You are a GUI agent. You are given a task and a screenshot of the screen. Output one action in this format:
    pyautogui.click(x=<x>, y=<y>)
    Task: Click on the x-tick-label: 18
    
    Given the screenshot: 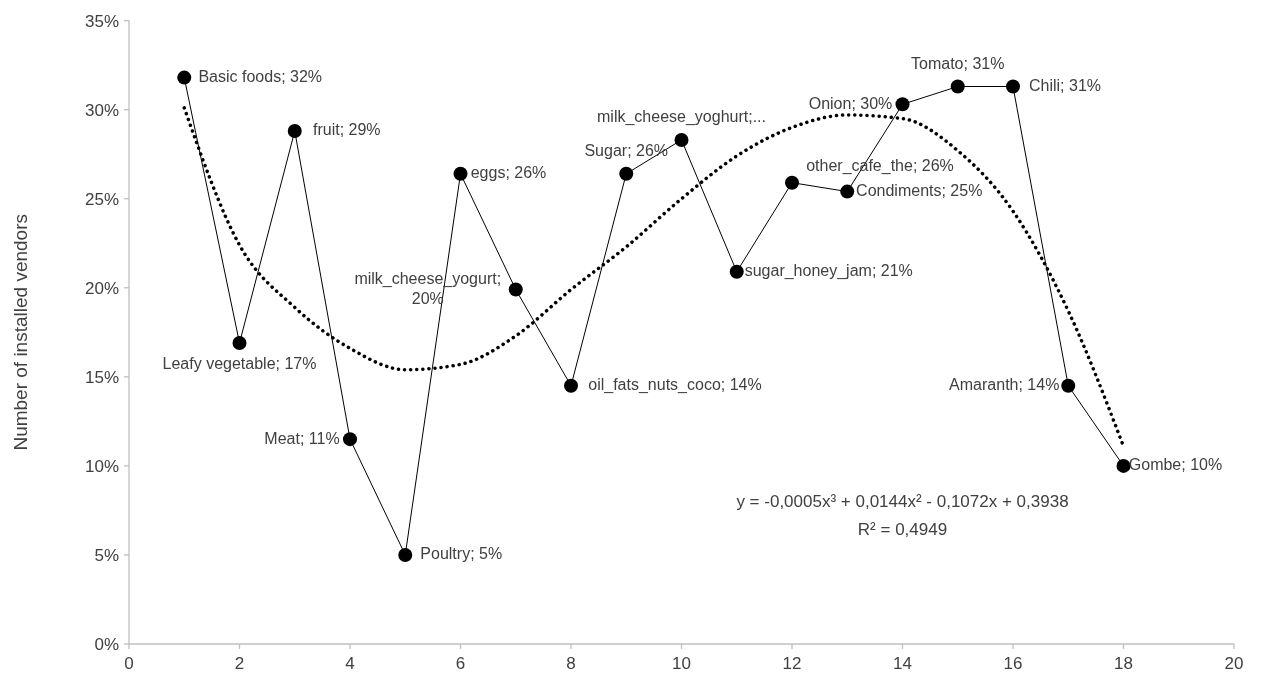 What is the action you would take?
    pyautogui.click(x=1123, y=663)
    